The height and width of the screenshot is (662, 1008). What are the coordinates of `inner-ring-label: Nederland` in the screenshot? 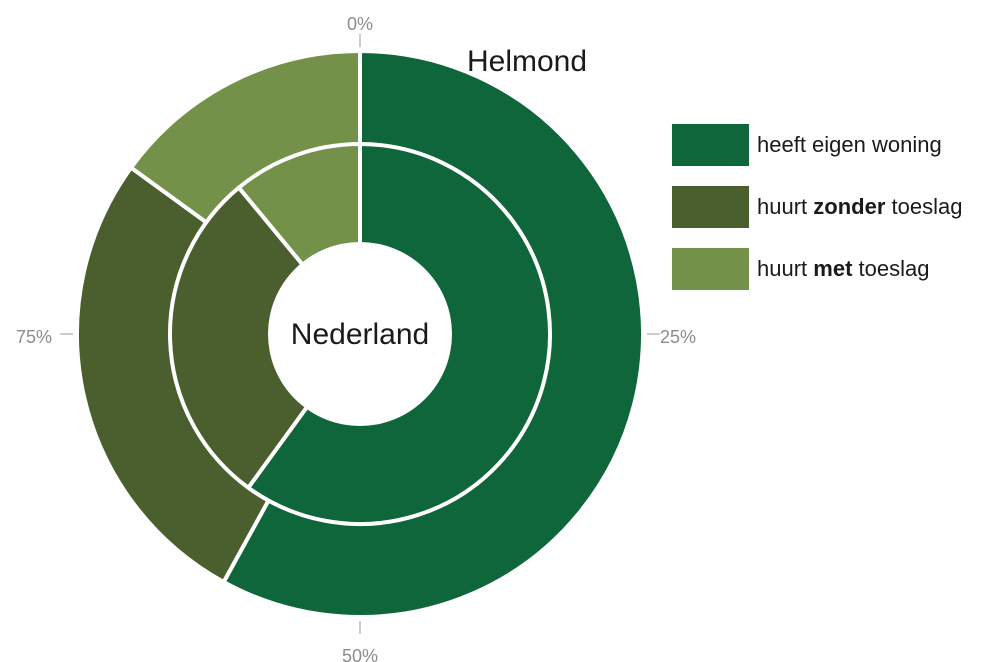 It's located at (360, 334).